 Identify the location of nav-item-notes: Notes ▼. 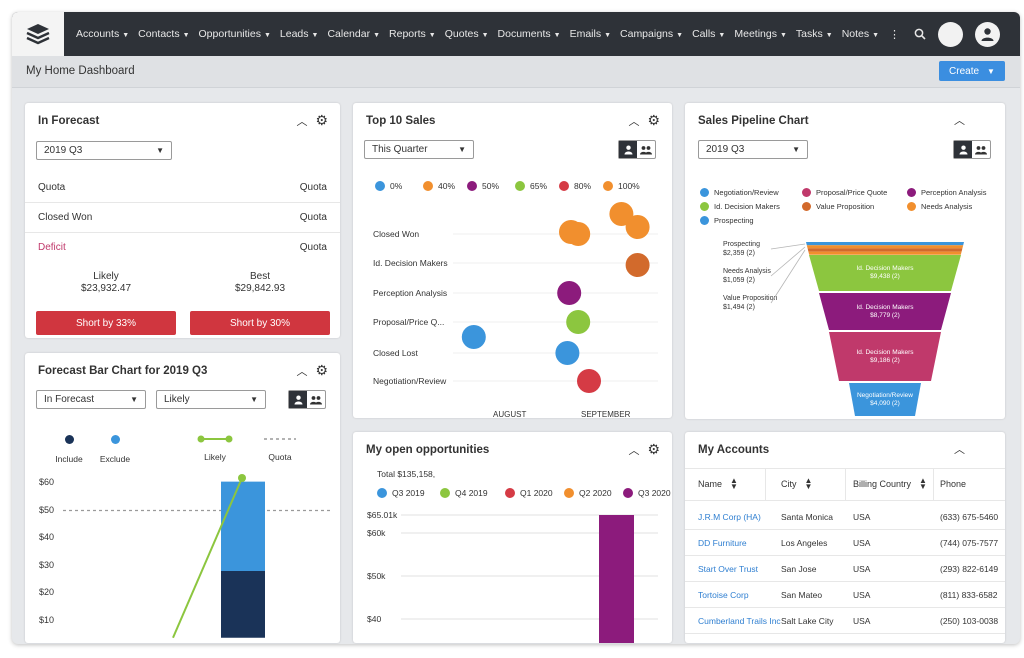
(860, 34).